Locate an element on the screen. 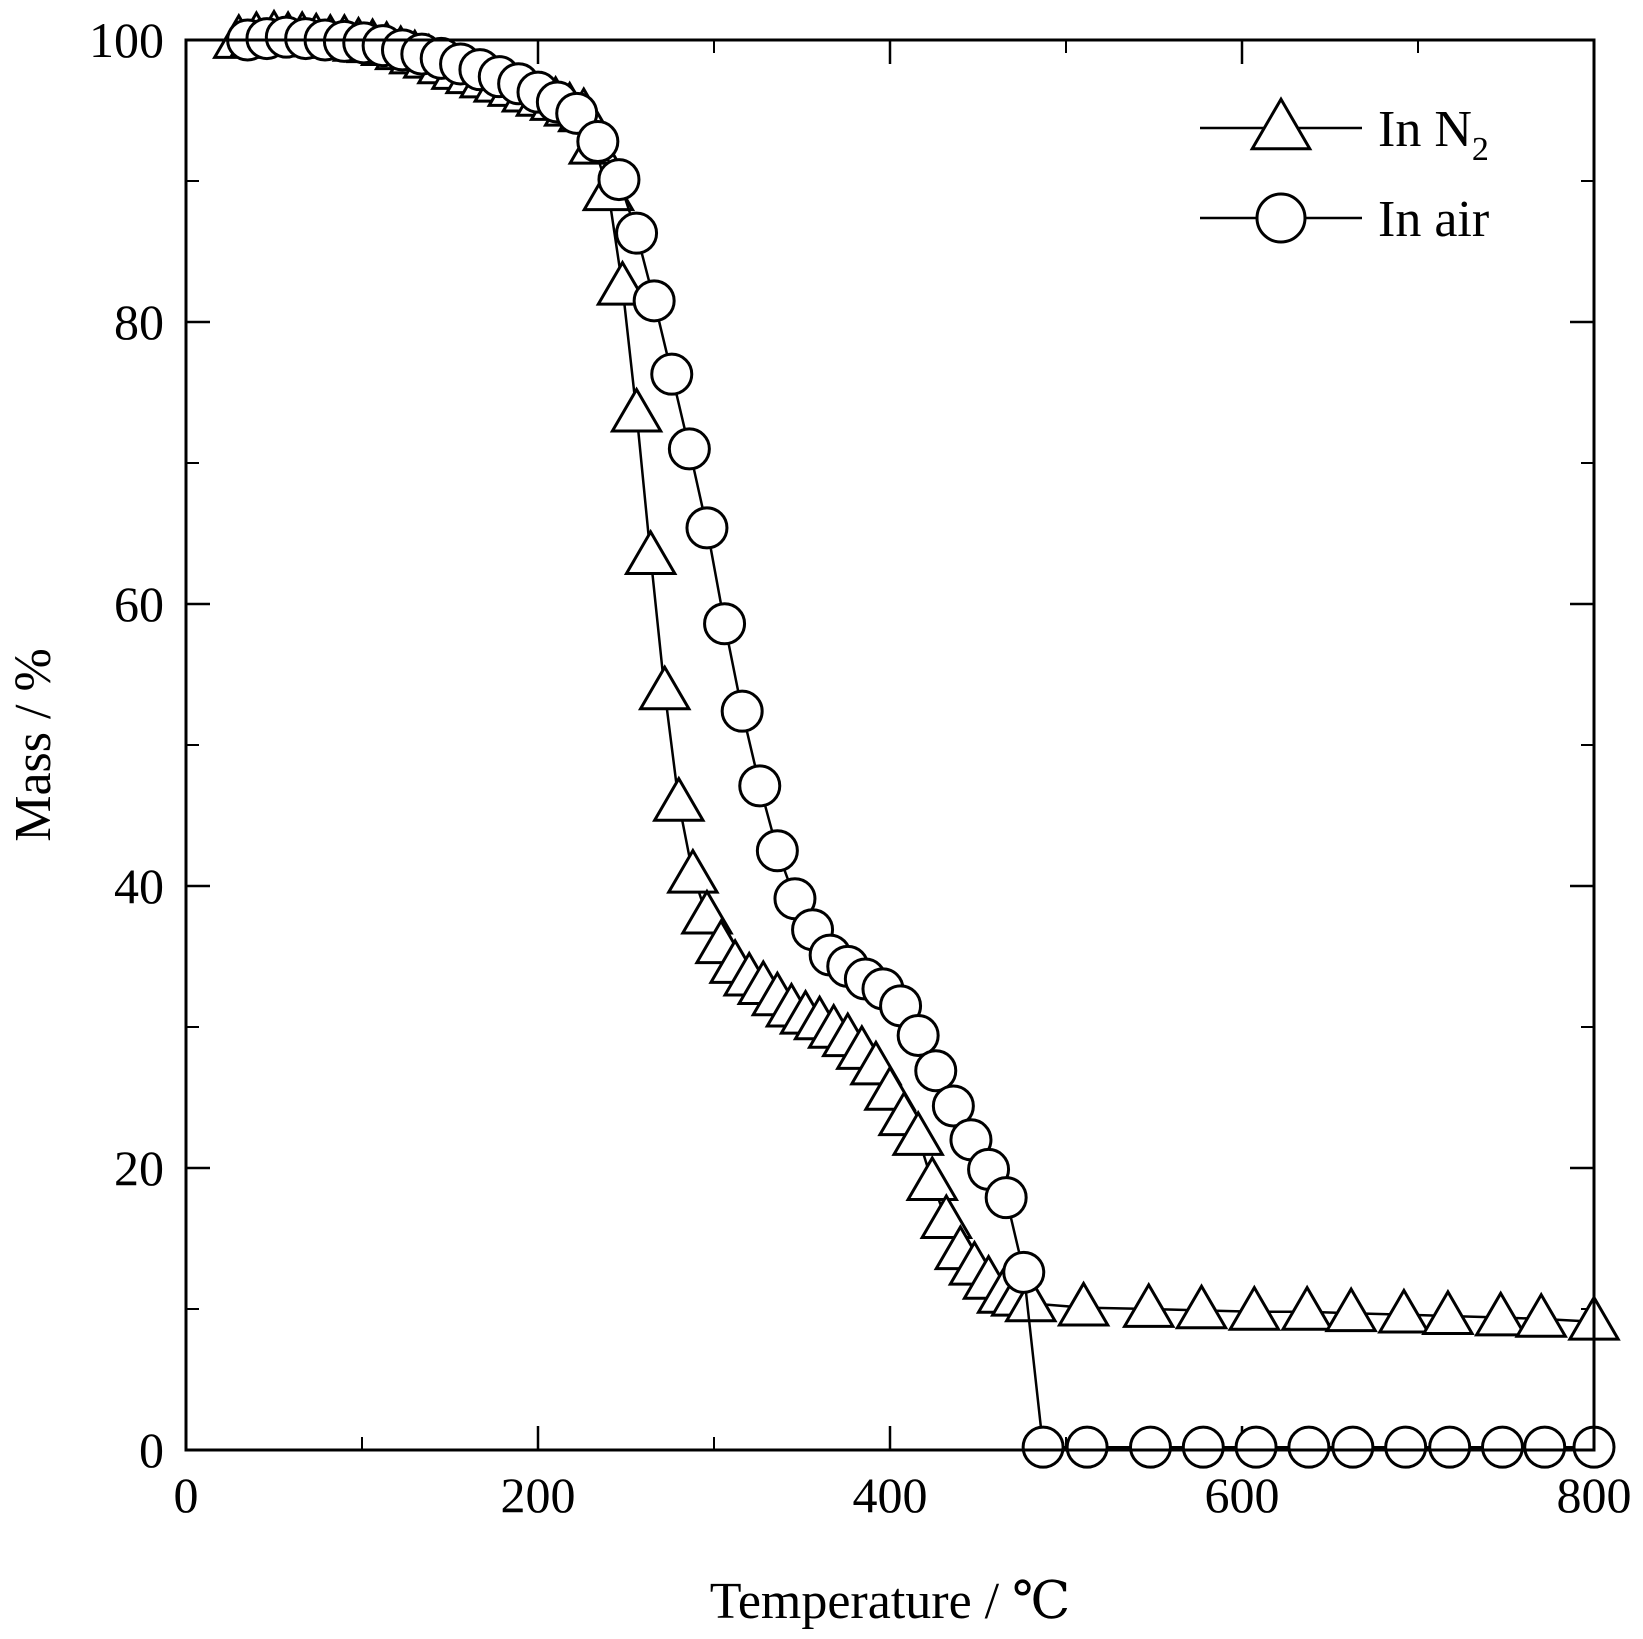  x-tick-label: 400 is located at coordinates (890, 1495).